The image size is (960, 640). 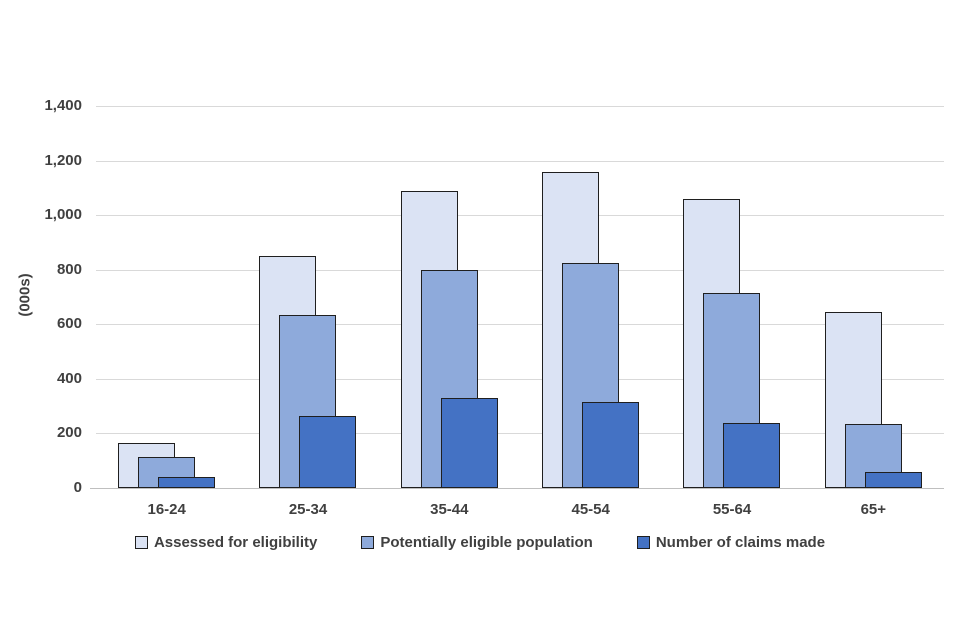 What do you see at coordinates (517, 488) in the screenshot?
I see `x-axis-line` at bounding box center [517, 488].